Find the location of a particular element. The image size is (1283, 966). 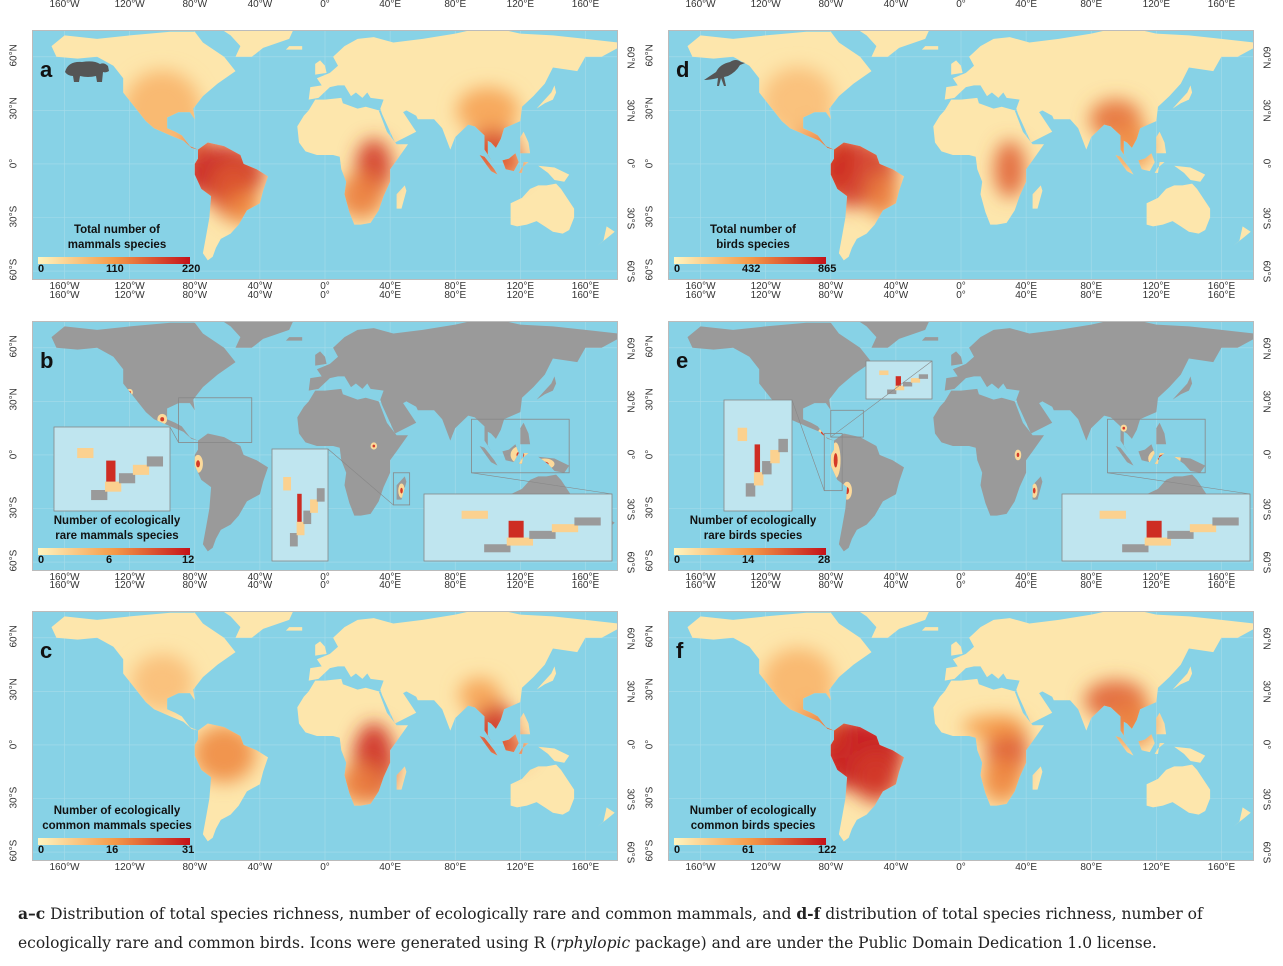

legend-title-line1: Number of ecologically is located at coordinates (753, 521).